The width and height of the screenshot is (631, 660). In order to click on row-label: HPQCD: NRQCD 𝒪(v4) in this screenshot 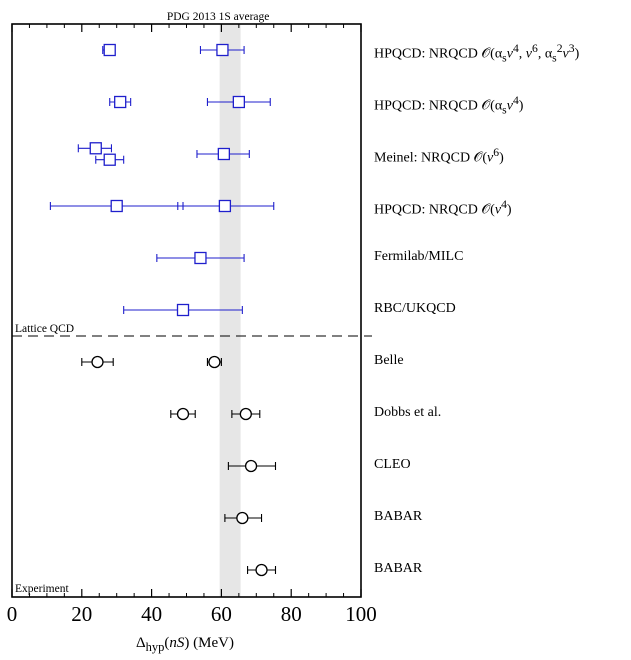, I will do `click(443, 208)`.